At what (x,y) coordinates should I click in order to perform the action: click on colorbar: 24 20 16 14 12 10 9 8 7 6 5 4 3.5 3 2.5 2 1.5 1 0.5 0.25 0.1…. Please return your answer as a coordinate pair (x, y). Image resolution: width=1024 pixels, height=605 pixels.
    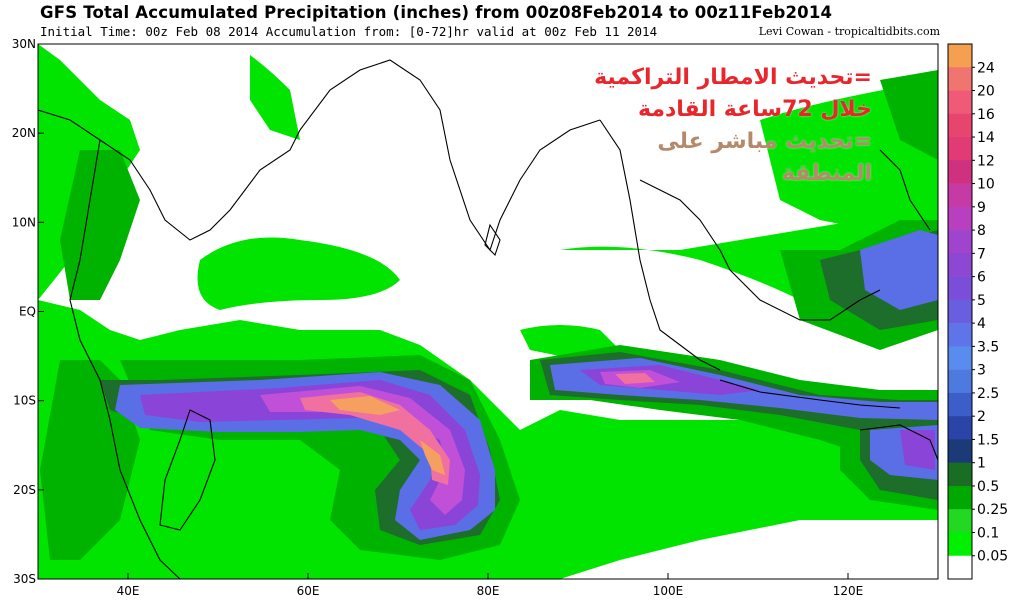
    Looking at the image, I should click on (977, 311).